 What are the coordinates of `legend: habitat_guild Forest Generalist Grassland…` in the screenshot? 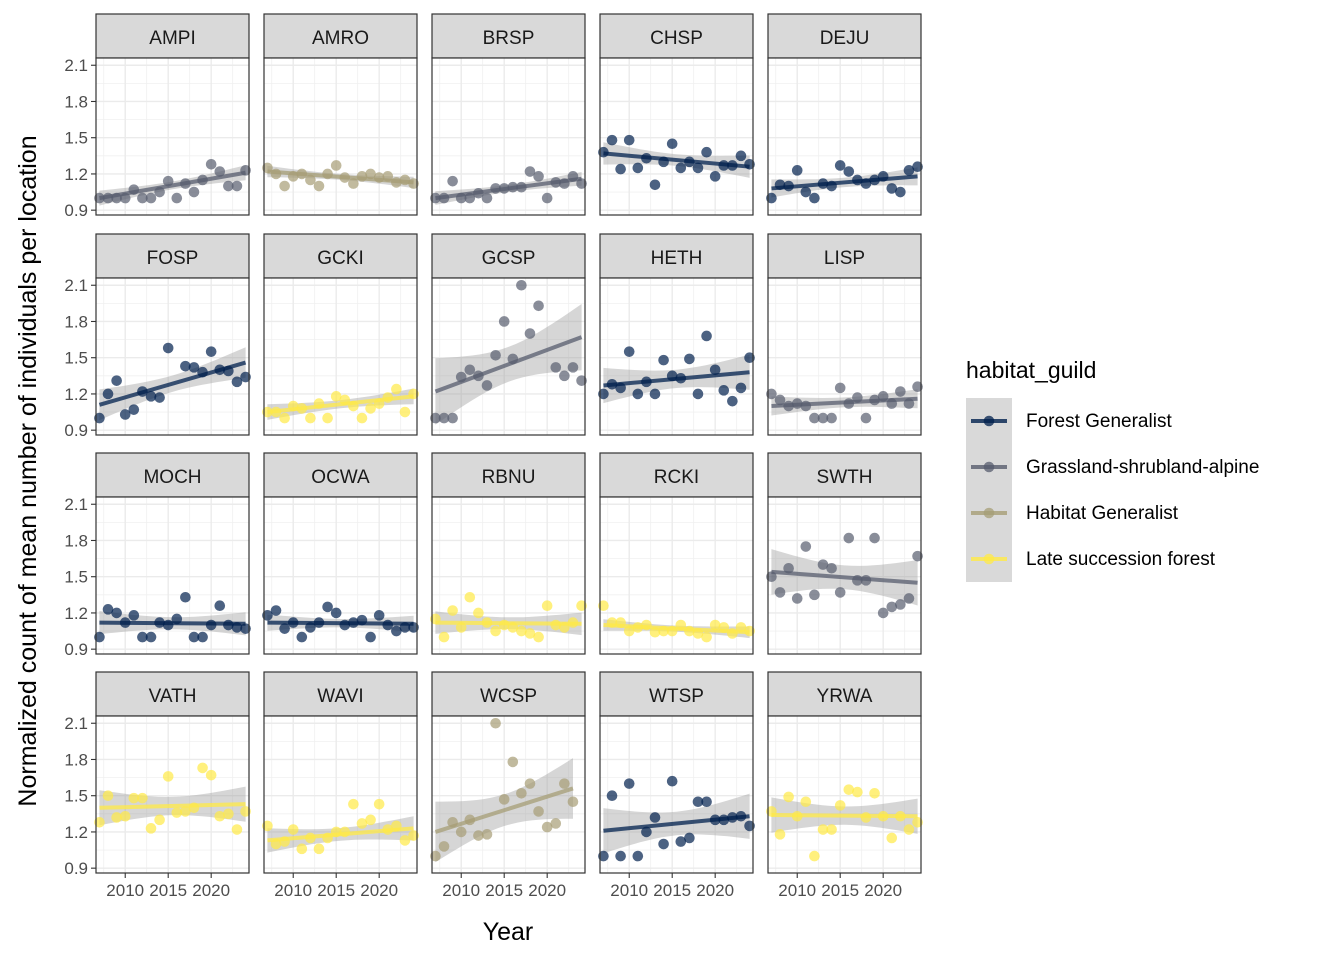 It's located at (1112, 469).